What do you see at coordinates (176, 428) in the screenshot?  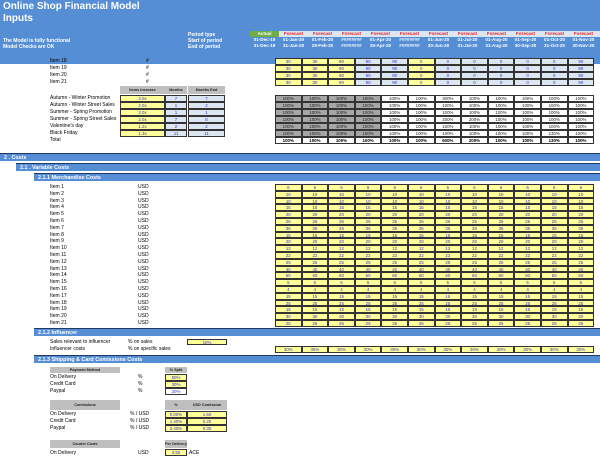 I see `pct-commission-input: 3.40%` at bounding box center [176, 428].